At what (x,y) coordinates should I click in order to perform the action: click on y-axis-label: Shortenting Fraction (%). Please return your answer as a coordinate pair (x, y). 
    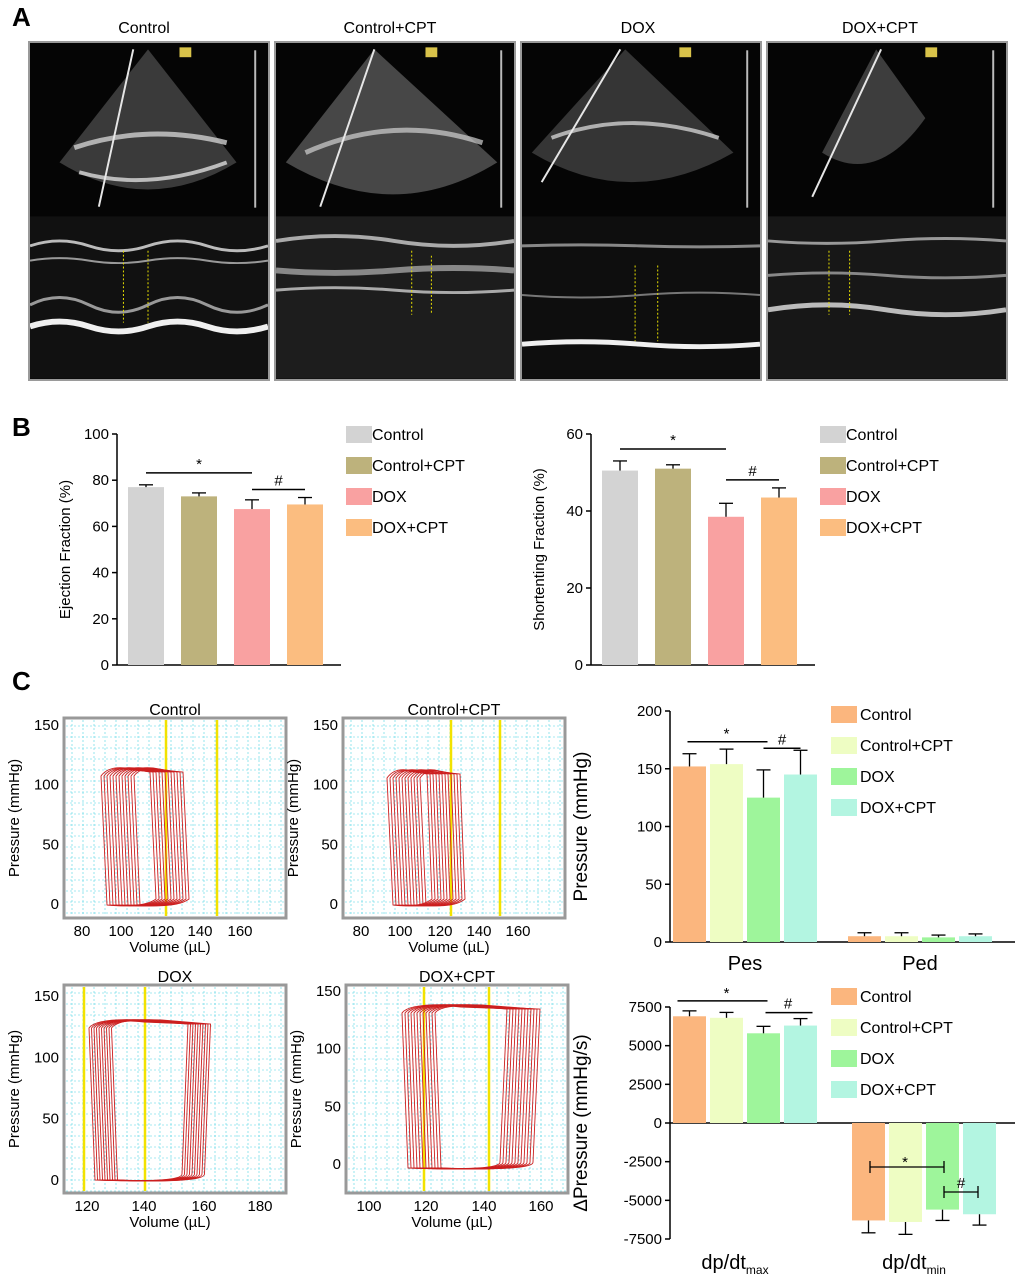
    Looking at the image, I should click on (539, 549).